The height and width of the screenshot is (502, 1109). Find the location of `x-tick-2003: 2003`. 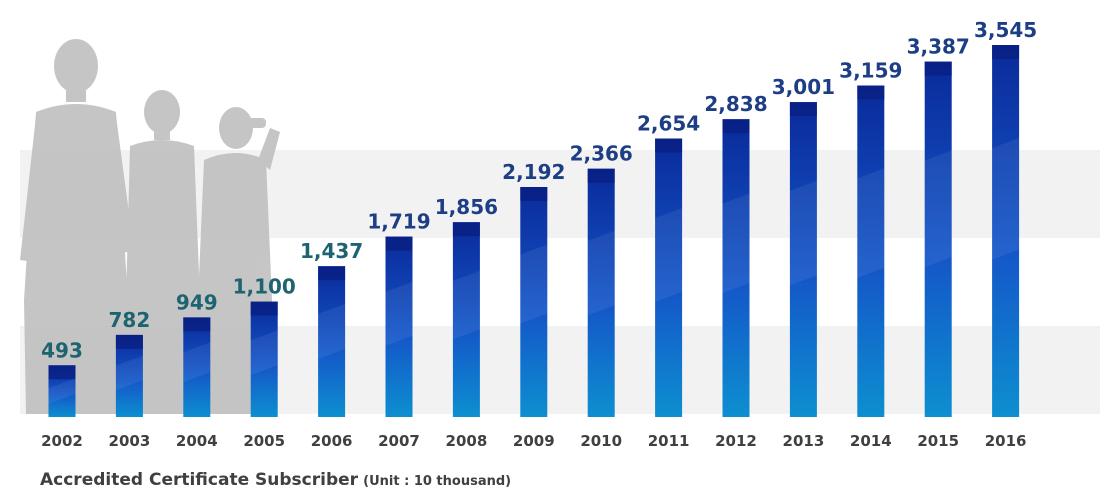

x-tick-2003: 2003 is located at coordinates (130, 441).